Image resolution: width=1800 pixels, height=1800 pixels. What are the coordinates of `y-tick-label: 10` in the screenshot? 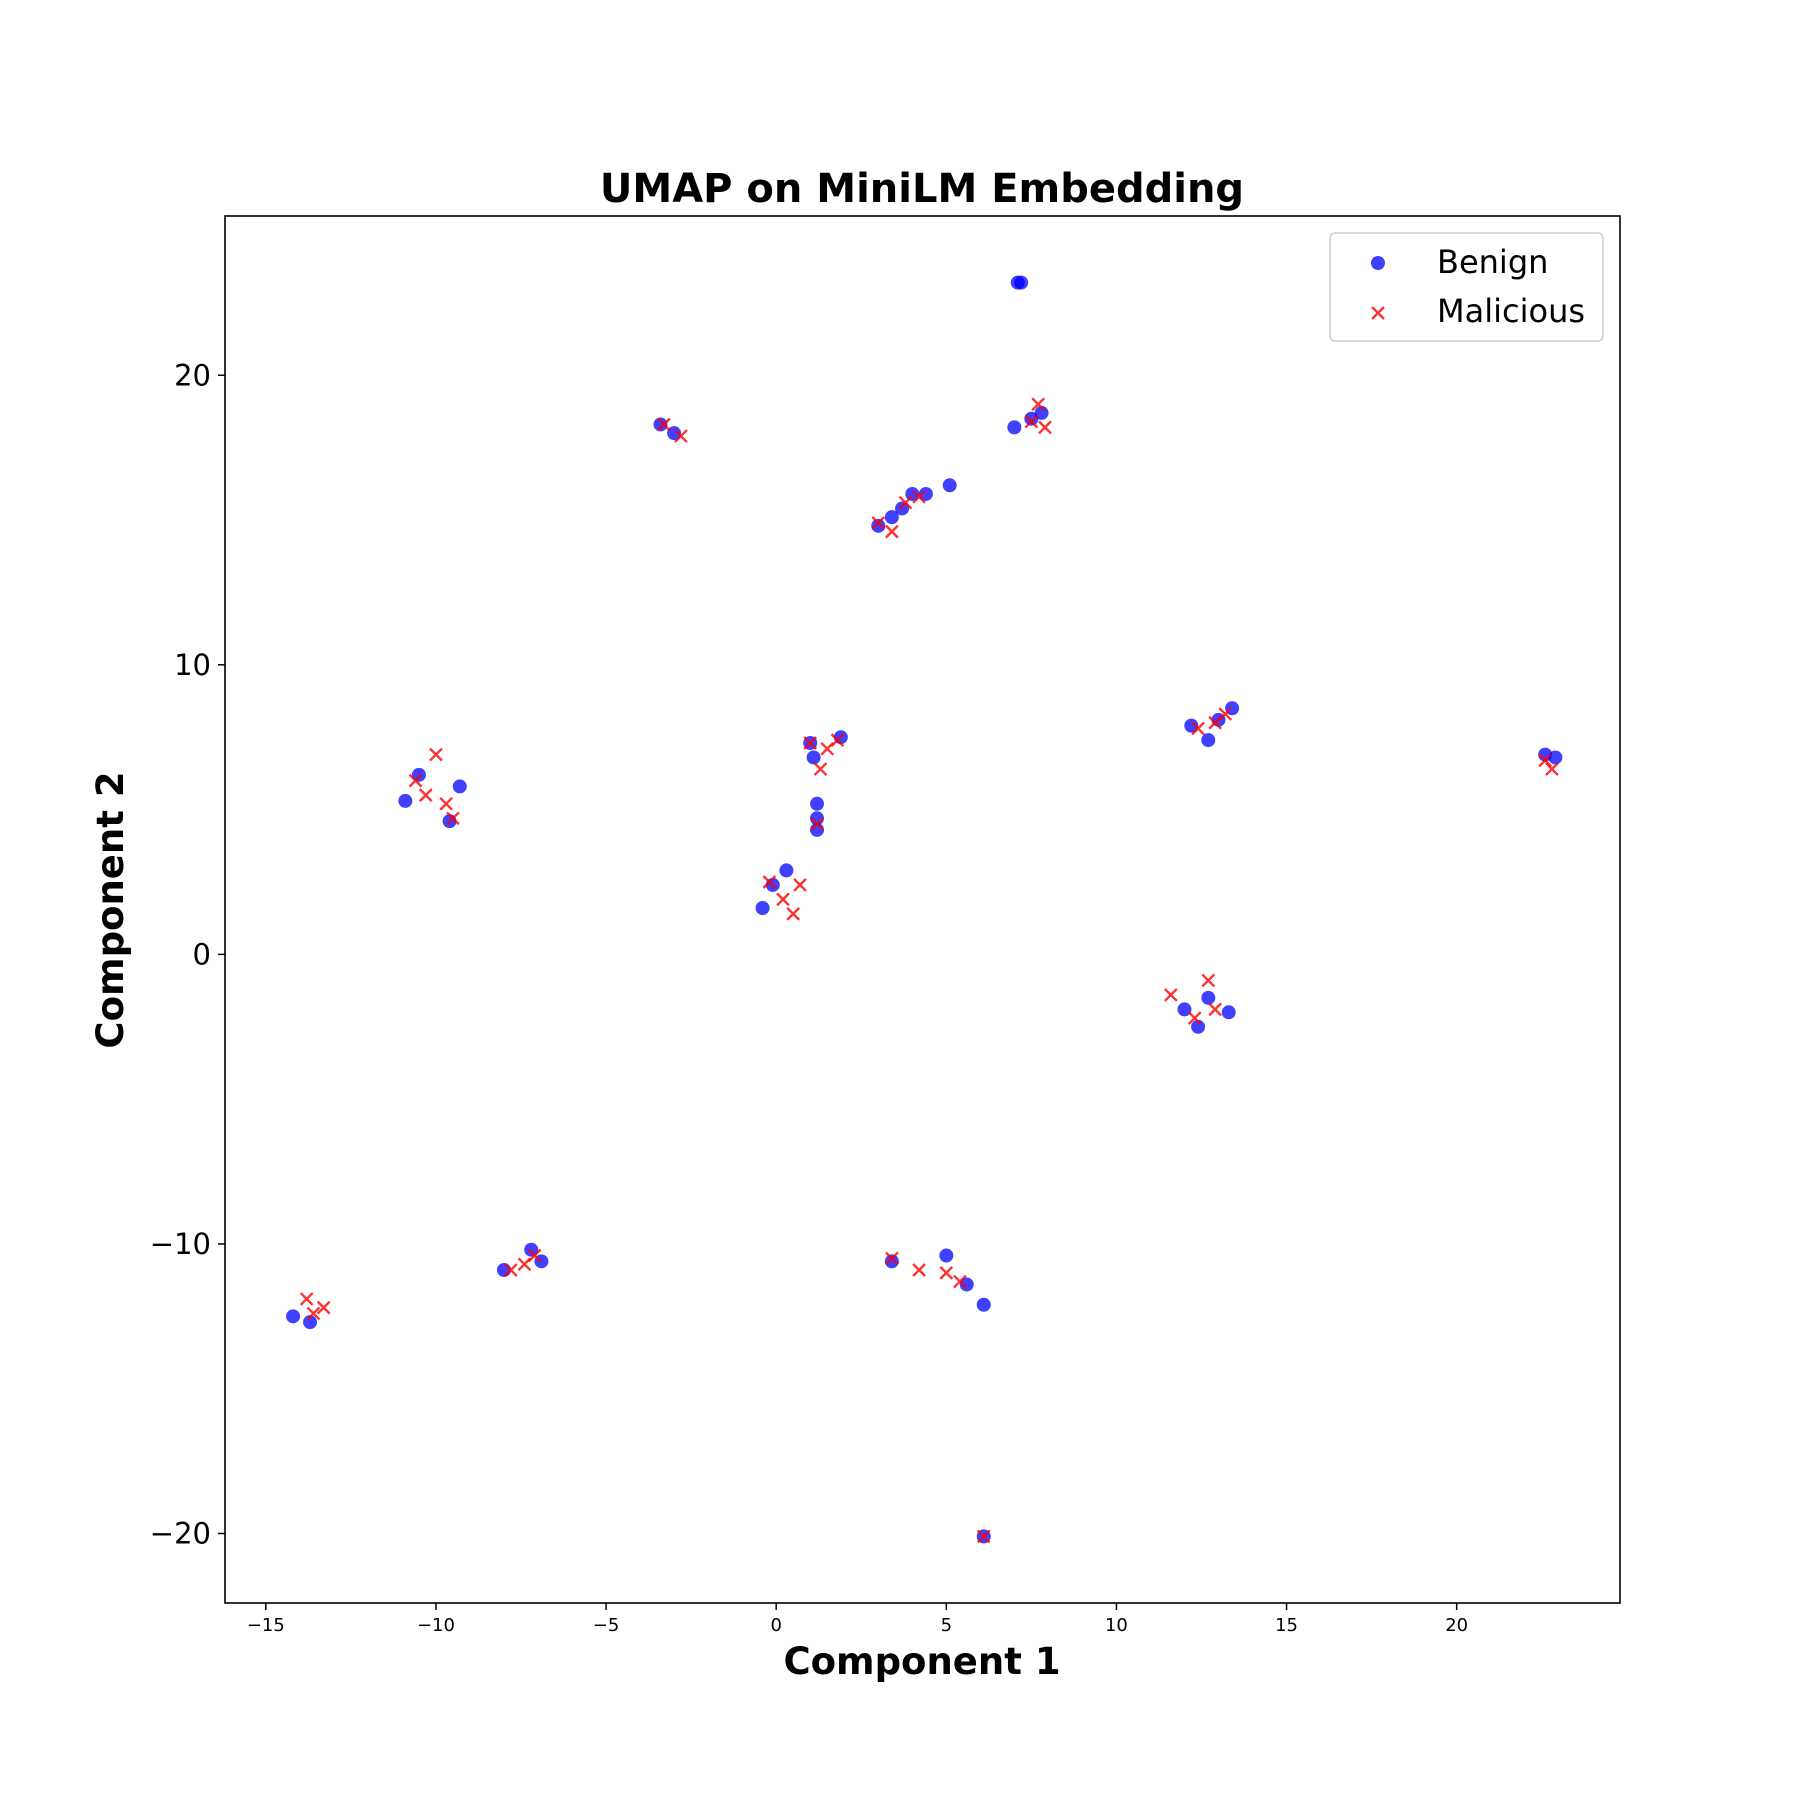 It's located at (192, 665).